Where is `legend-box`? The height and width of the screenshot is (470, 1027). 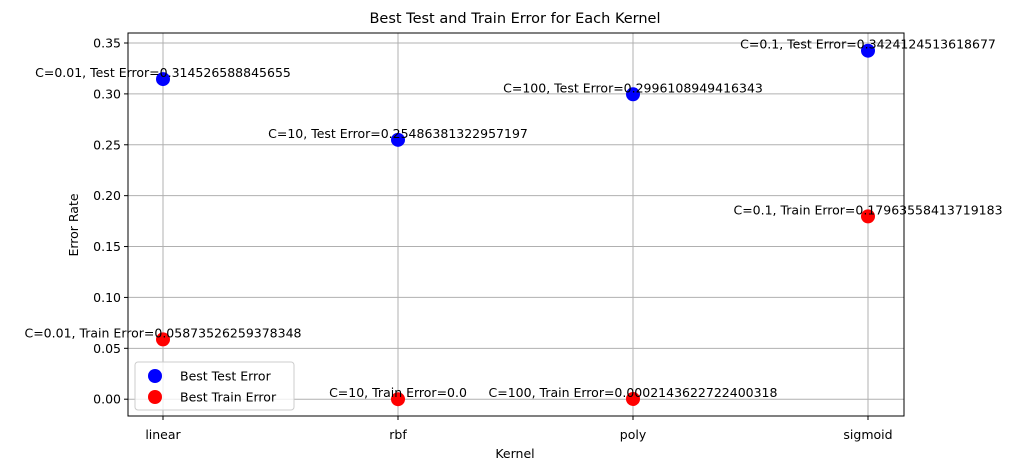 legend-box is located at coordinates (214, 386).